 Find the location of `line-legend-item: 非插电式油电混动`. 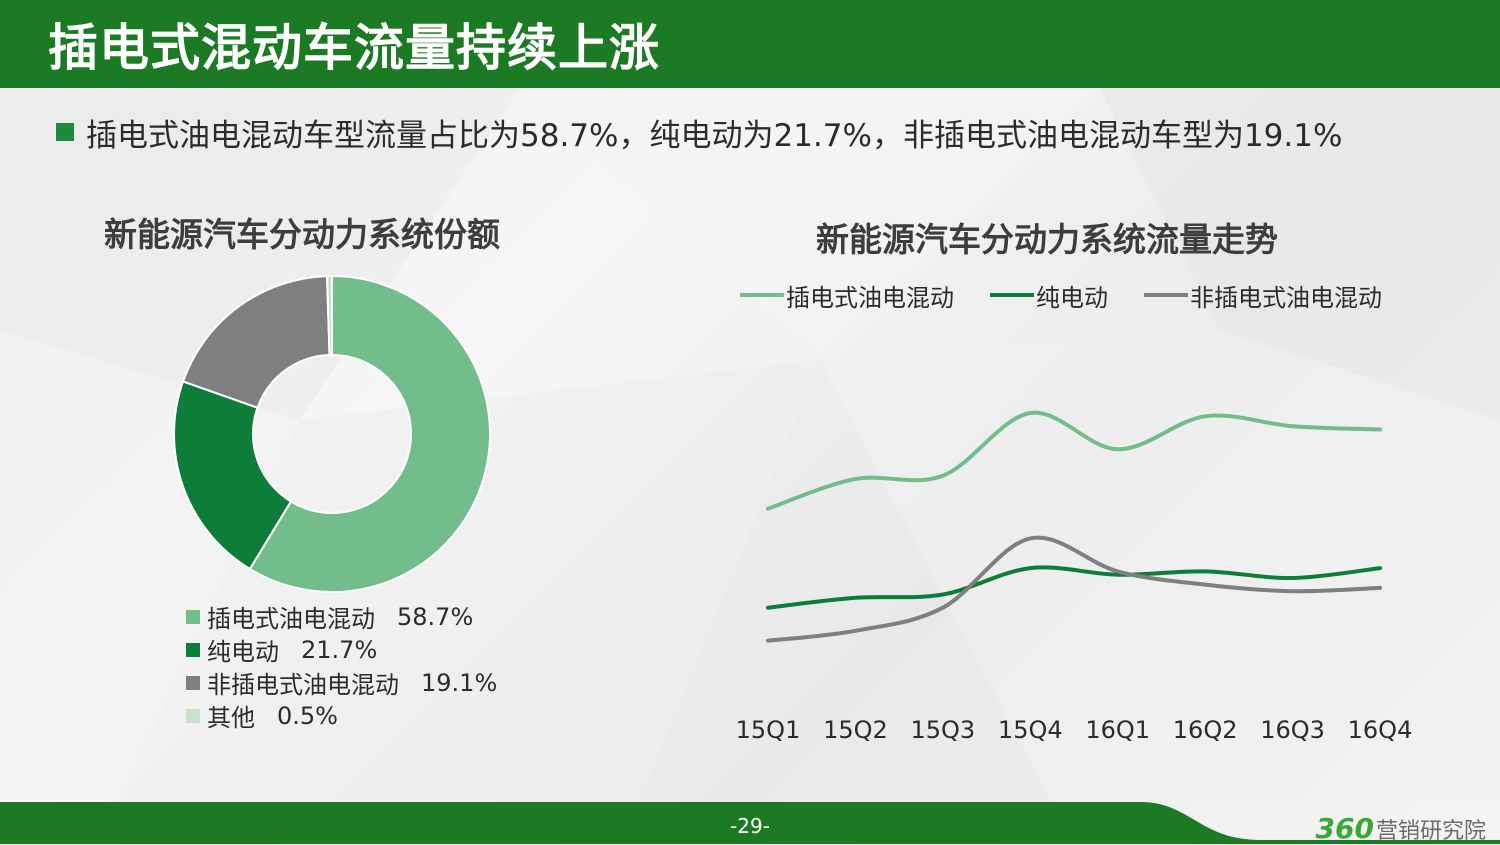

line-legend-item: 非插电式油电混动 is located at coordinates (1263, 295).